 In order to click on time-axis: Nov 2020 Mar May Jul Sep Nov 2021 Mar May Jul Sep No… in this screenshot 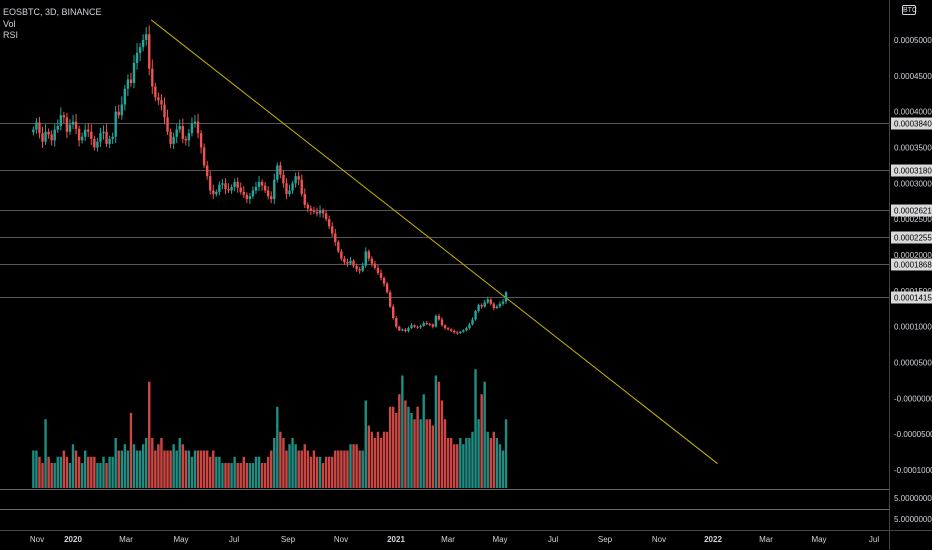, I will do `click(454, 539)`.